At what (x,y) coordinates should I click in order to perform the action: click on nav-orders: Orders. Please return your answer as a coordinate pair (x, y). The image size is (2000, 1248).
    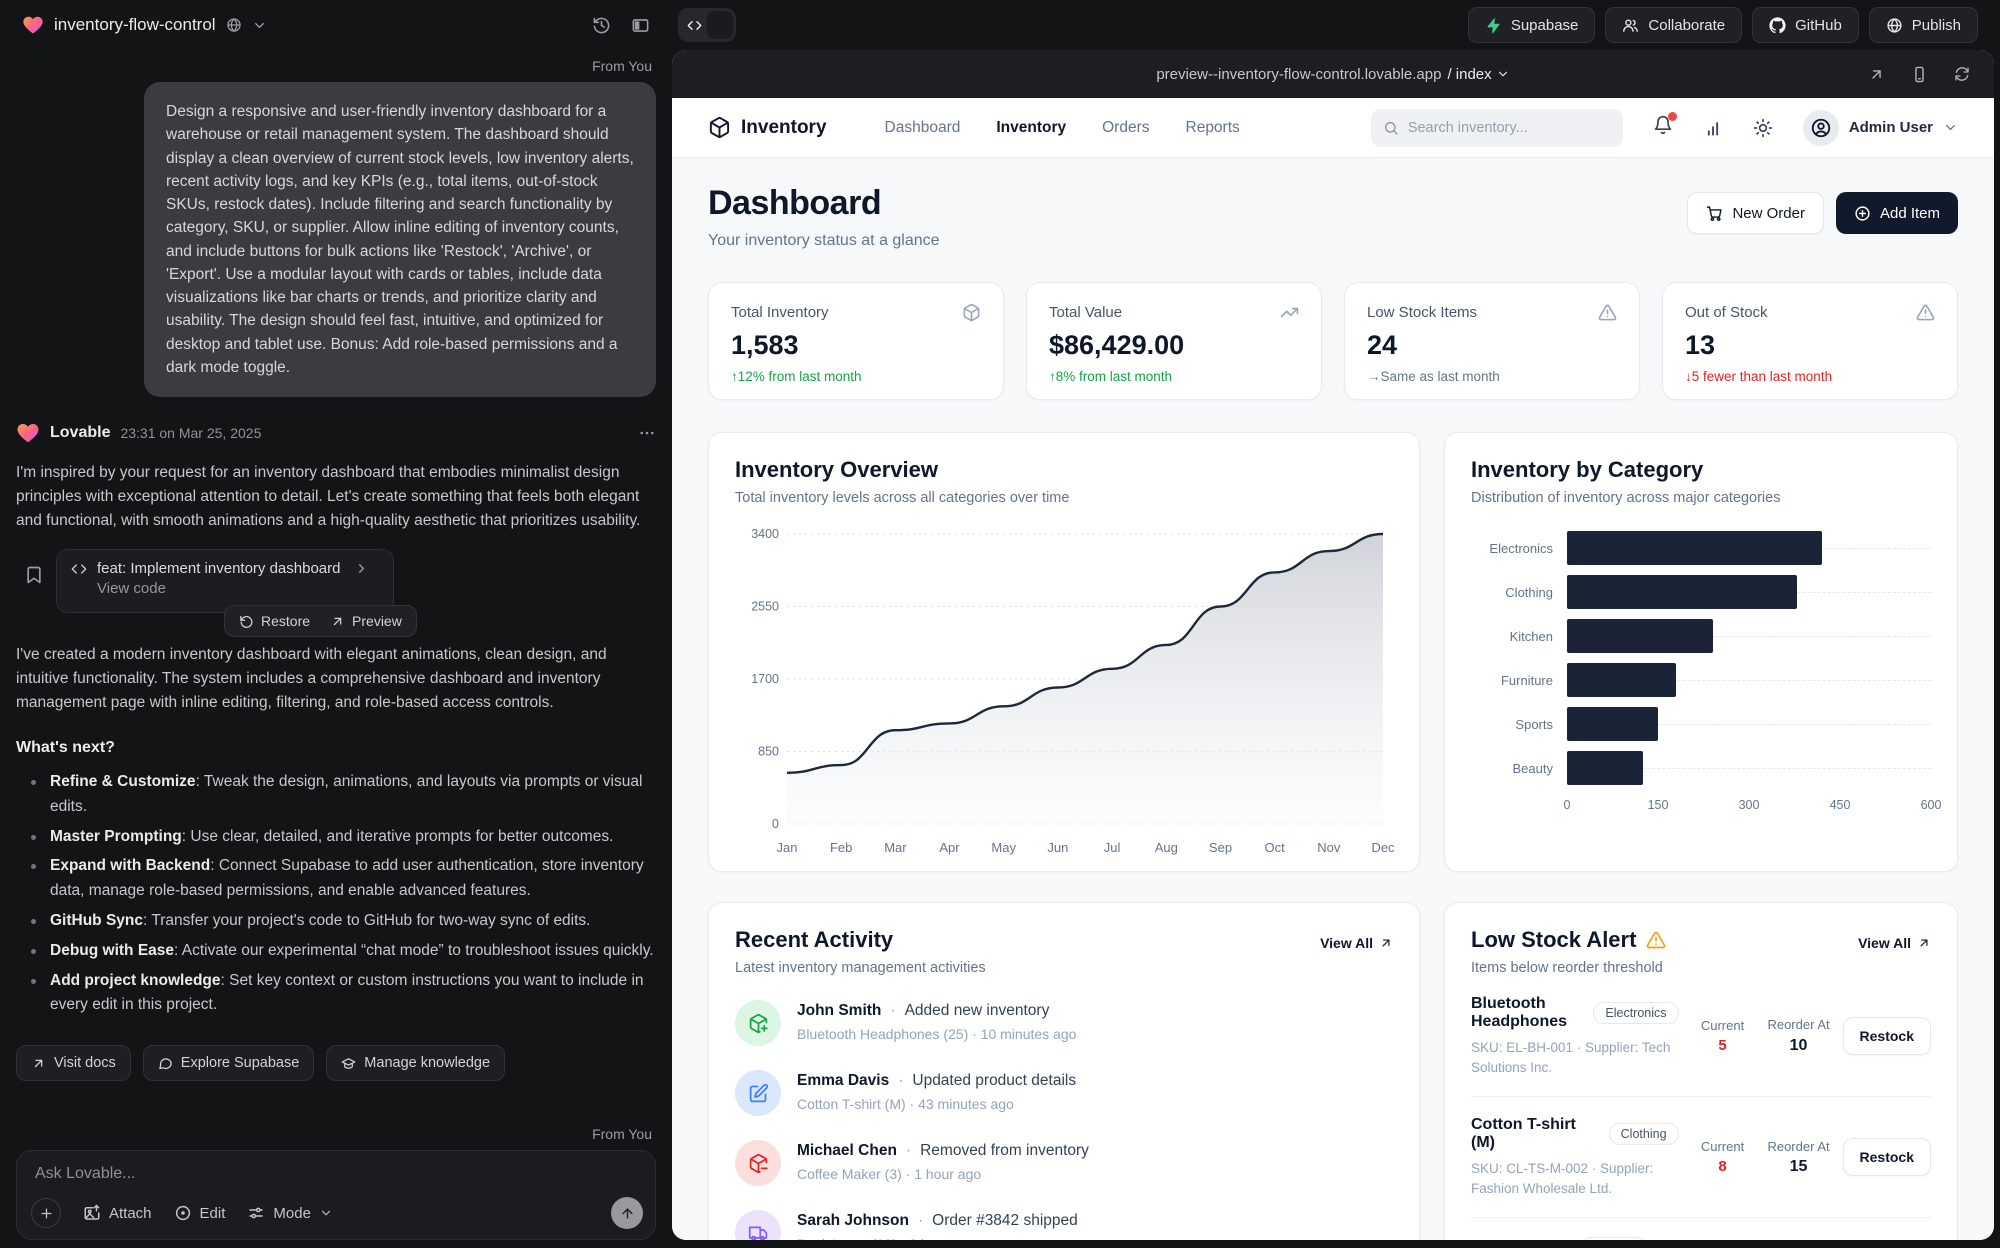
    Looking at the image, I should click on (1126, 127).